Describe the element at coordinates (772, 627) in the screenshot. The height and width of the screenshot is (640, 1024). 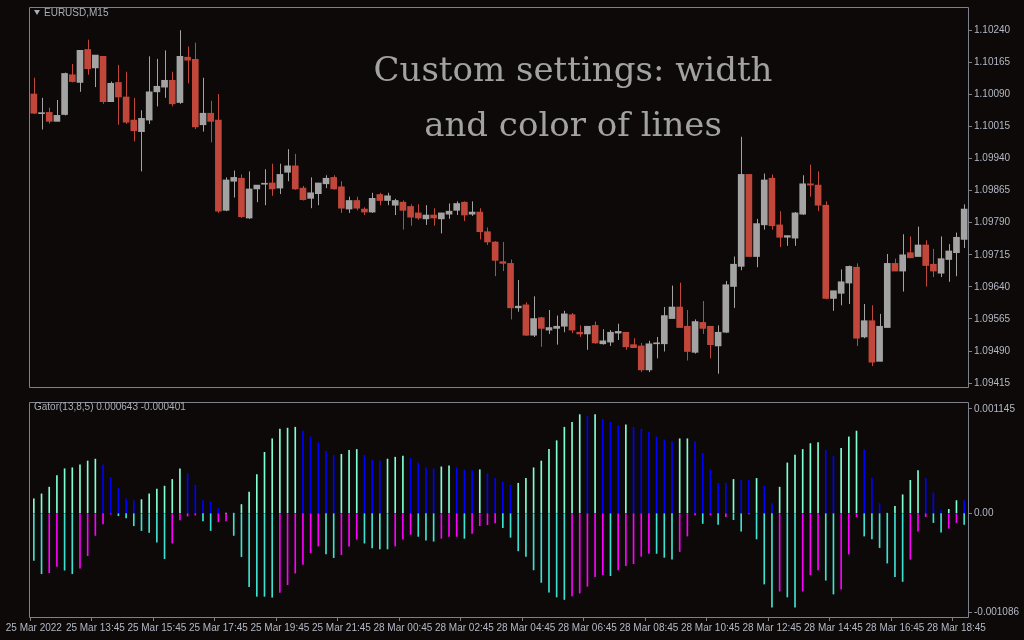
I see `x-tick-label: 28 Mar 12:45` at that location.